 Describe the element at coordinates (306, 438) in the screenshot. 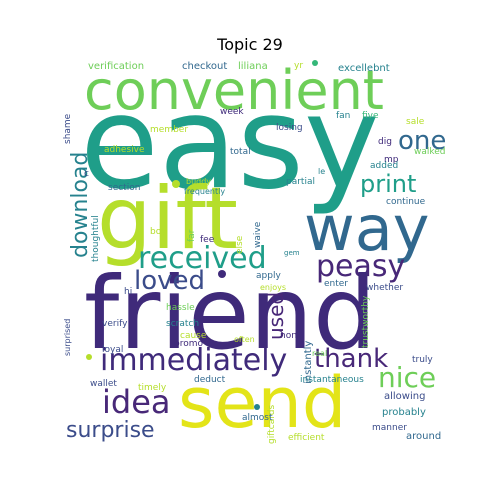

I see `word-efficient: efficient` at that location.